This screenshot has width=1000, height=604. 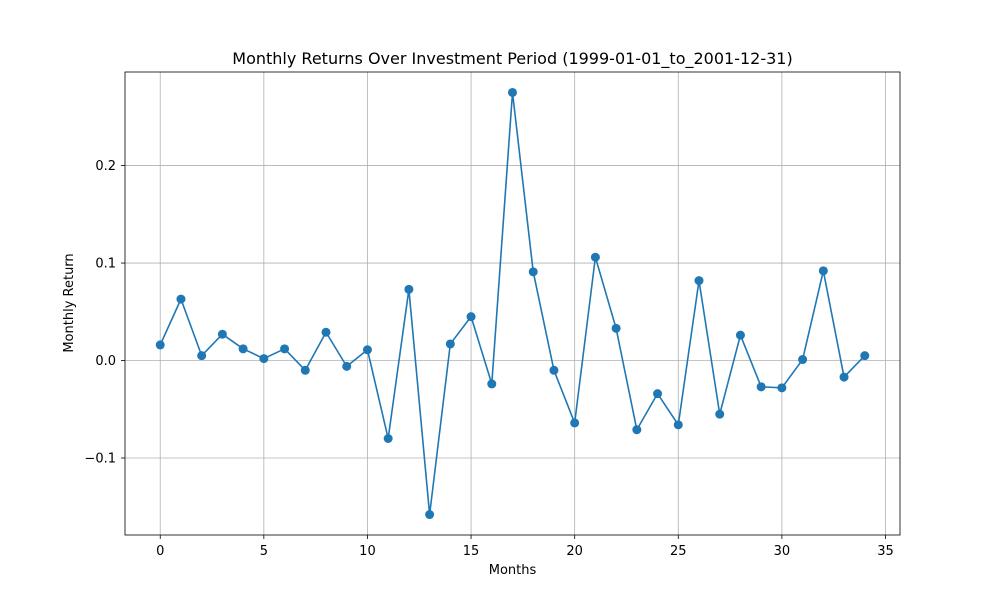 I want to click on x-axis-label: Months, so click(x=513, y=570).